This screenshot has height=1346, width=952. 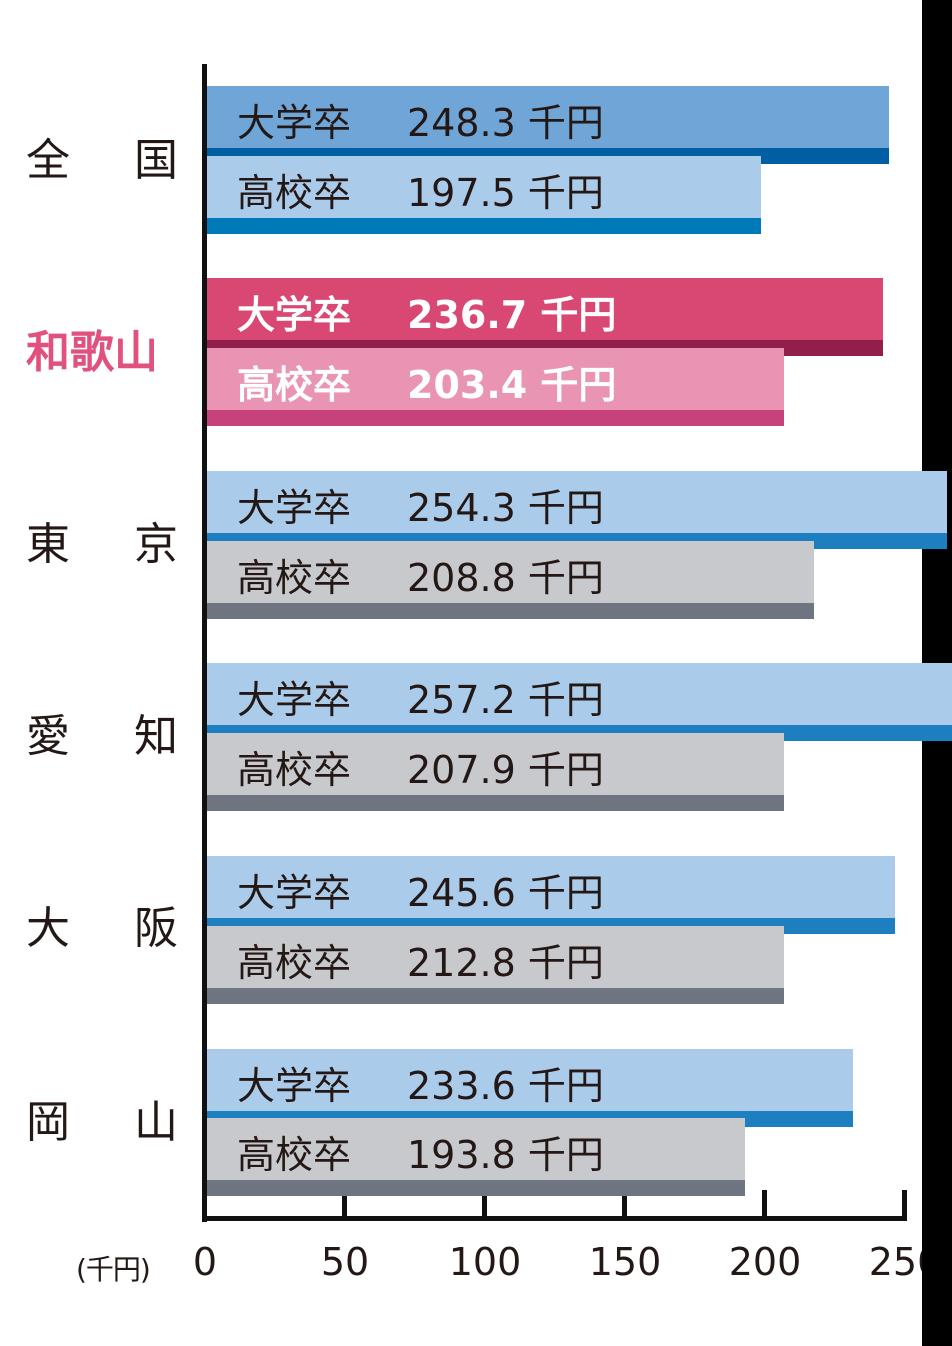 I want to click on x-tick-label-0: 0, so click(x=205, y=1262).